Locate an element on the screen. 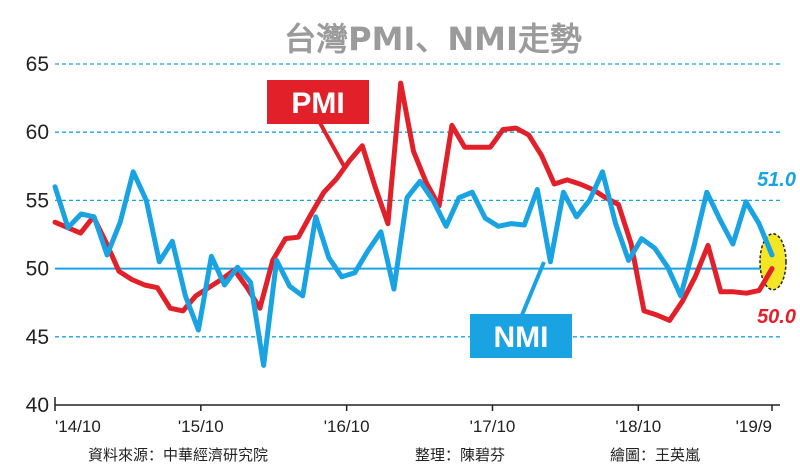 The height and width of the screenshot is (471, 800). nmi-end-value: 51.0 is located at coordinates (776, 180).